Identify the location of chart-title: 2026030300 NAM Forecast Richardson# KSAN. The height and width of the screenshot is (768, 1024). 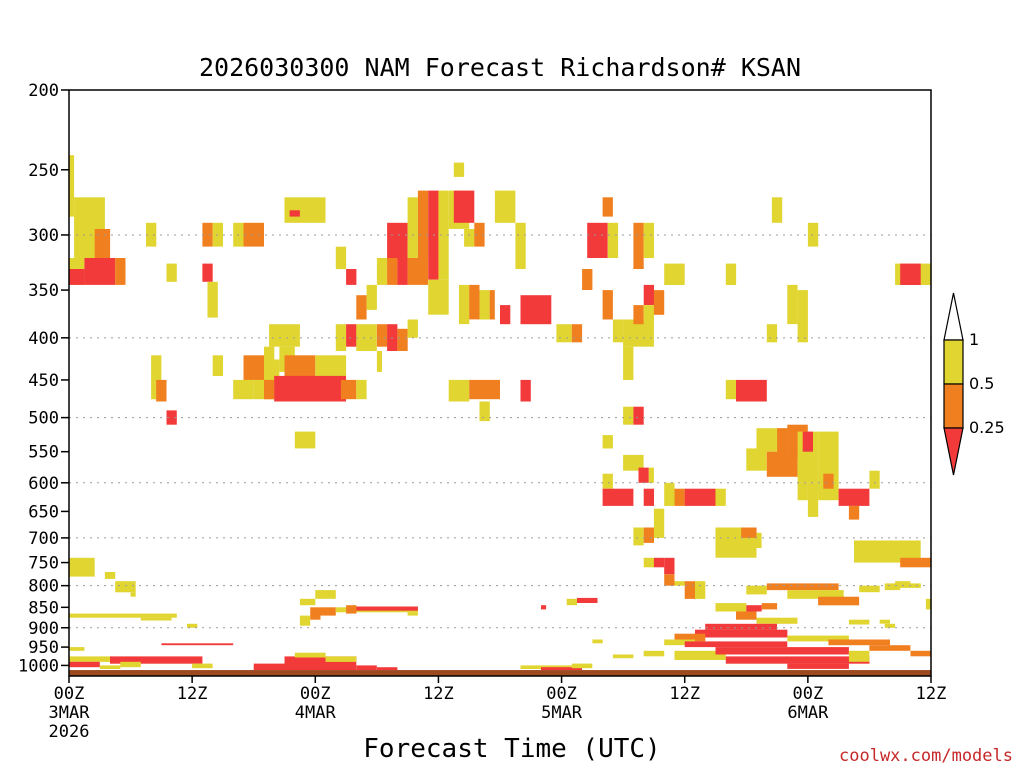
(500, 67).